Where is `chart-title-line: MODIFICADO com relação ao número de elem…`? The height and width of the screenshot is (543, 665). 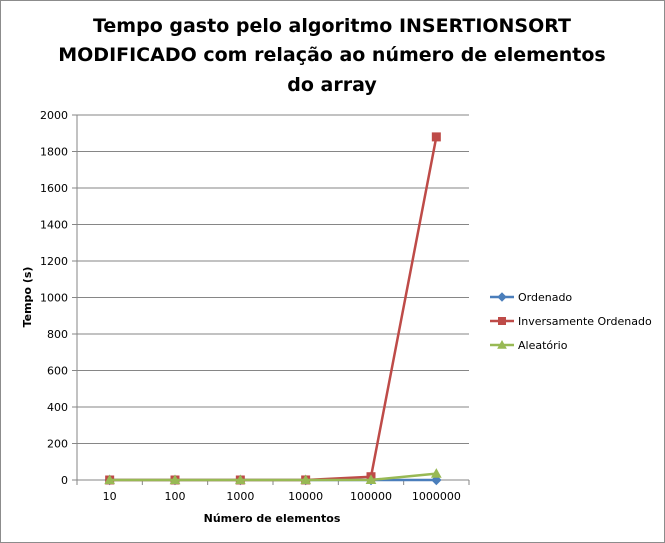
chart-title-line: MODIFICADO com relação ao número de elem… is located at coordinates (332, 55).